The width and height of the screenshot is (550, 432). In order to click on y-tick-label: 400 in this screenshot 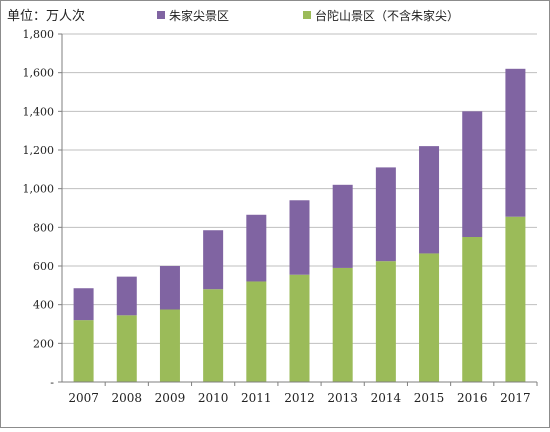, I will do `click(43, 305)`.